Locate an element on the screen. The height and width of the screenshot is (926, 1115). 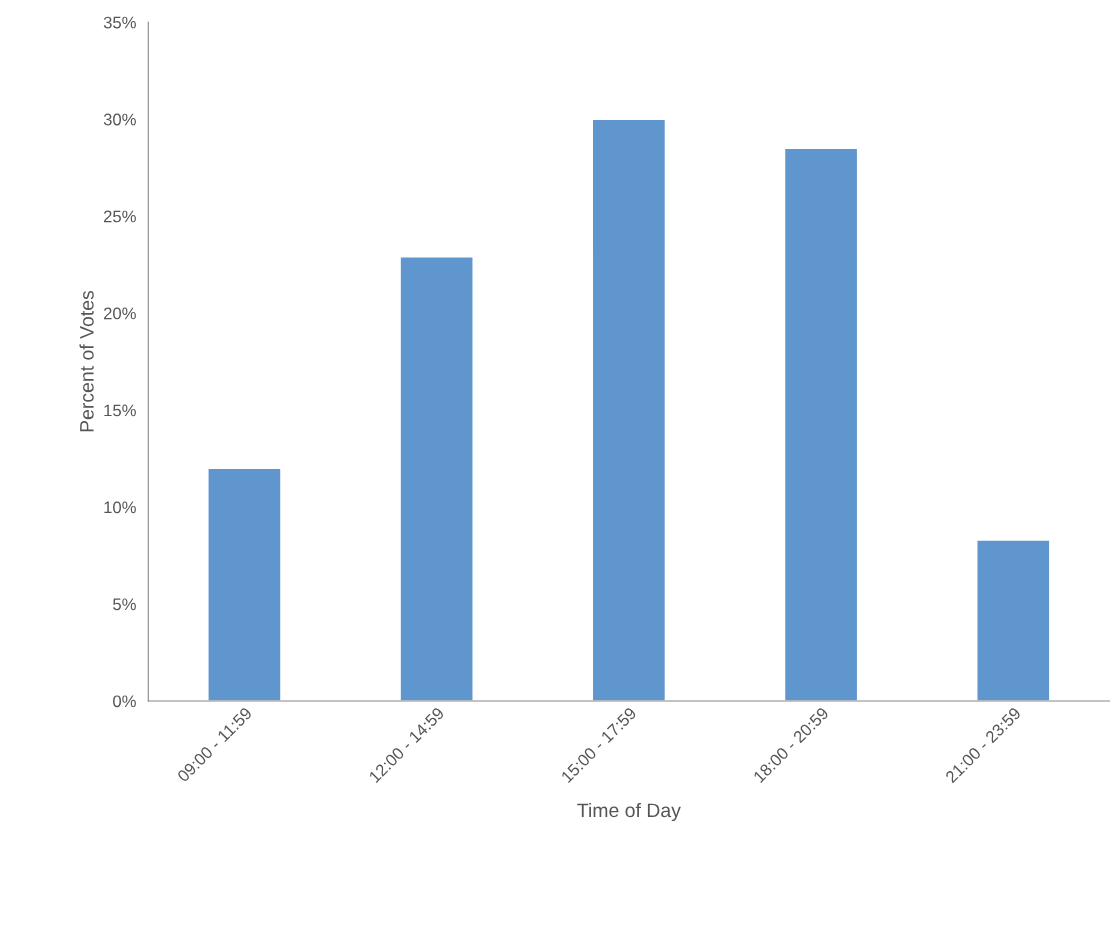
x-axis-title: Time of Day is located at coordinates (629, 812).